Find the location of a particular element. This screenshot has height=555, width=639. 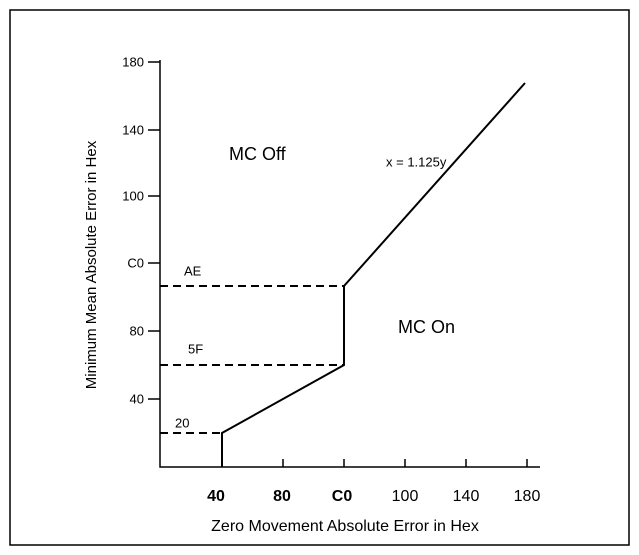

x-tick-label: 100 is located at coordinates (405, 496).